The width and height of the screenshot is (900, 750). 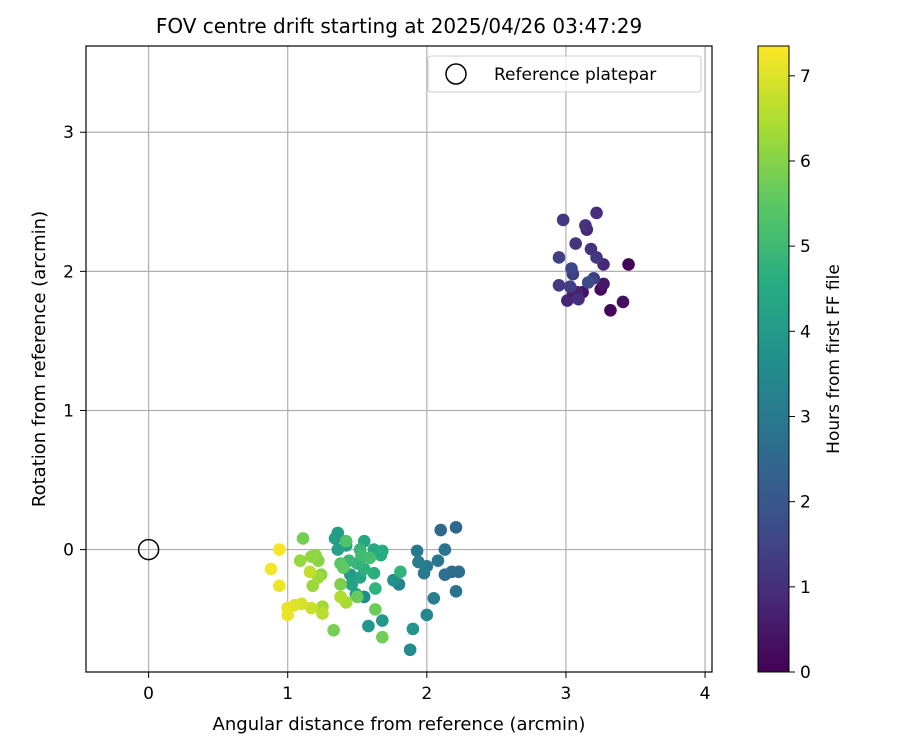 I want to click on colorbar: 0 1 2 3 4 5 6 7 Hours from first FF file, so click(x=800, y=364).